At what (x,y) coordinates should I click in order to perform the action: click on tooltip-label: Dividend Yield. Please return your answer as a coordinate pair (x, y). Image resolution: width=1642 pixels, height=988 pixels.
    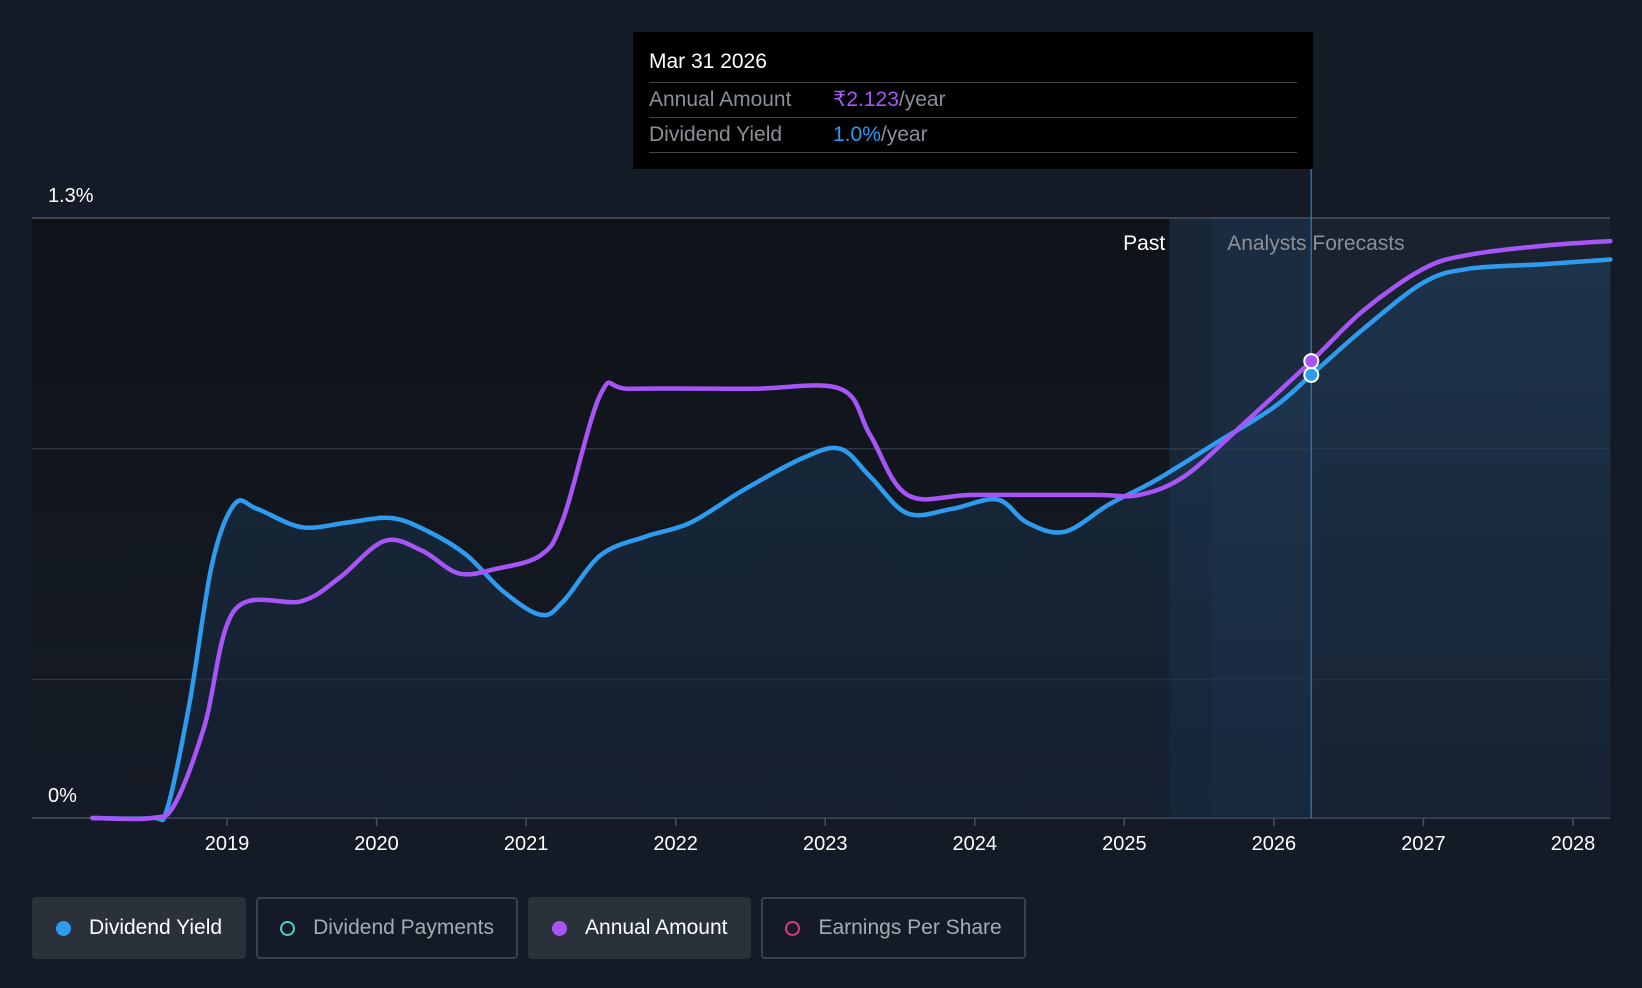
    Looking at the image, I should click on (716, 134).